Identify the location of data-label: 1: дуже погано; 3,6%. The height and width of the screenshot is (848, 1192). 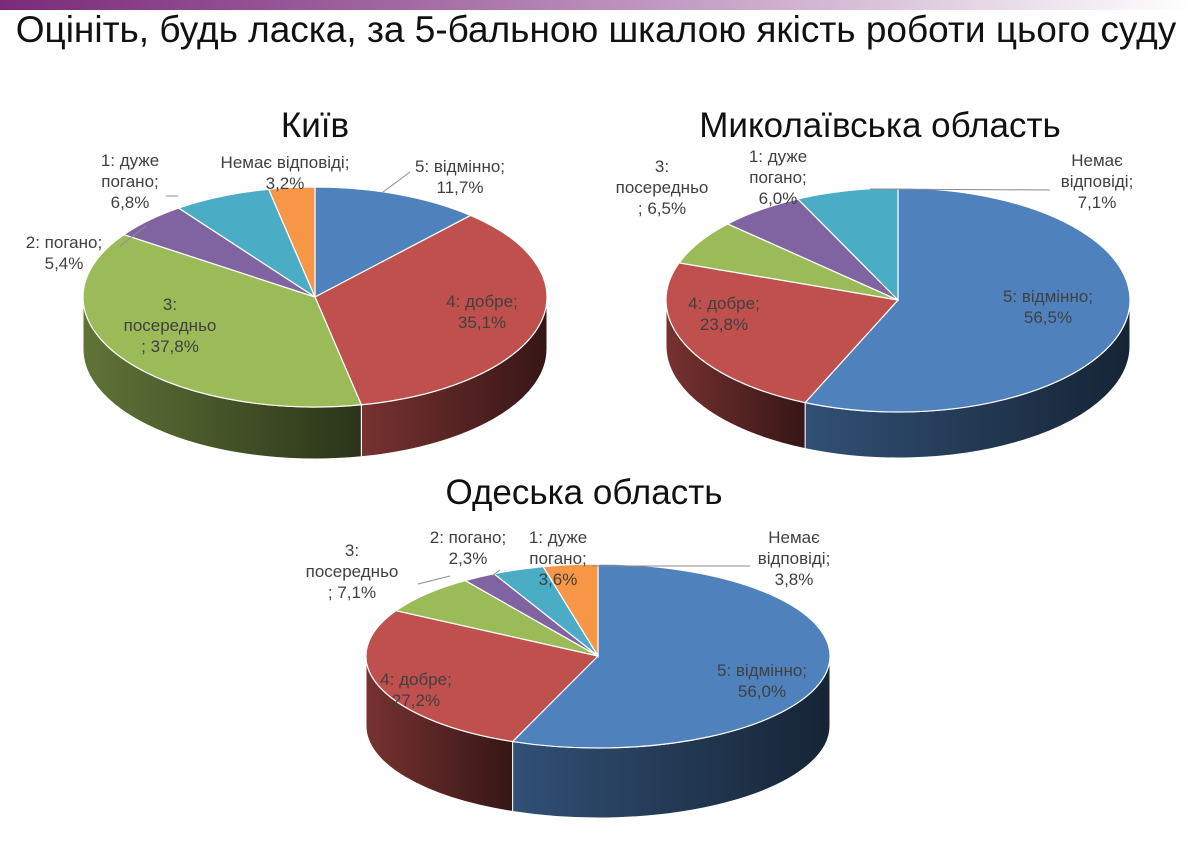
(558, 558).